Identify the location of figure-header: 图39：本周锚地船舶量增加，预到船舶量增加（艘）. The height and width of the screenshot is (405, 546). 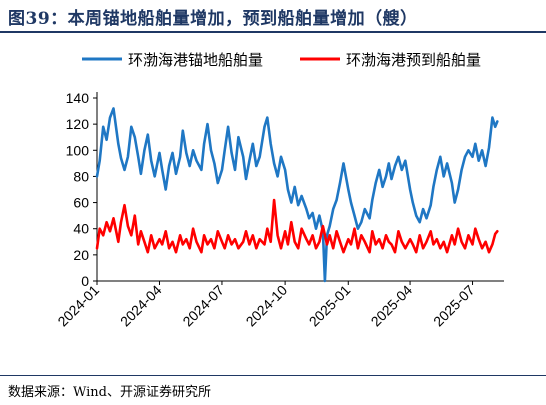
(273, 15).